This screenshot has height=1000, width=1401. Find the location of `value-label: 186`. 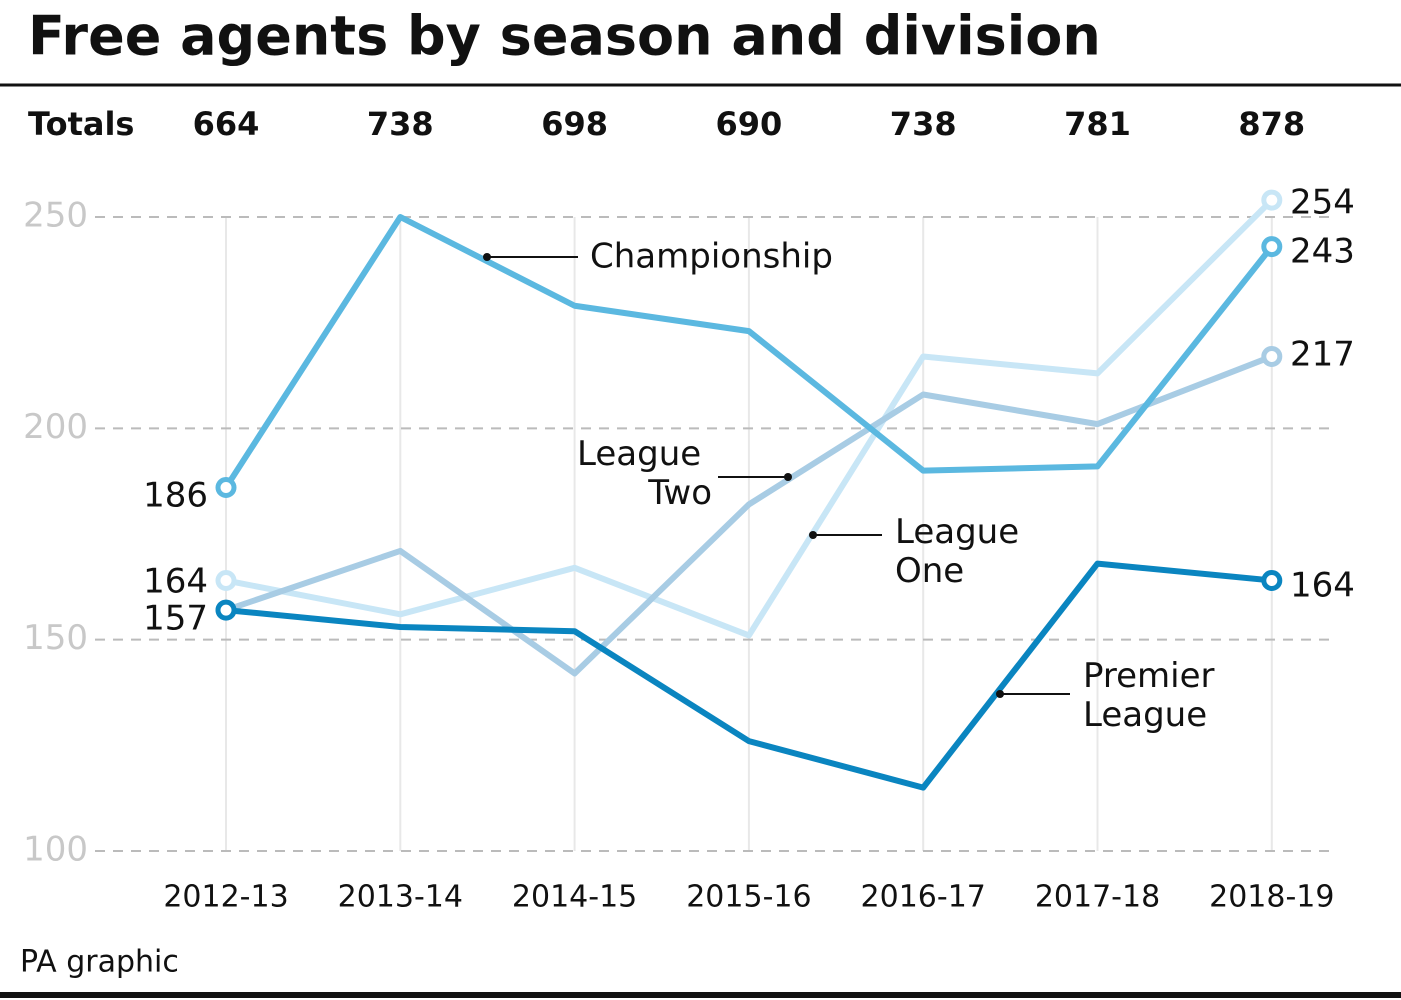

value-label: 186 is located at coordinates (175, 496).